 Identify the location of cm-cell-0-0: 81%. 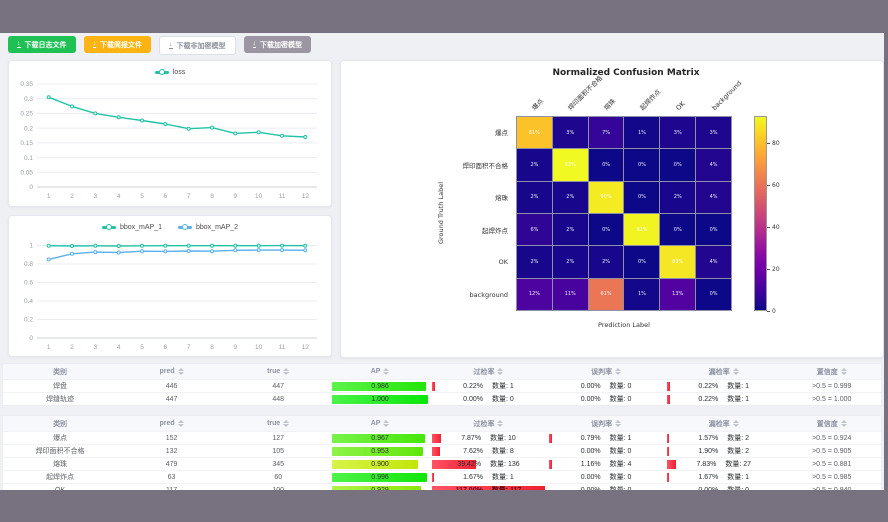
(534, 133).